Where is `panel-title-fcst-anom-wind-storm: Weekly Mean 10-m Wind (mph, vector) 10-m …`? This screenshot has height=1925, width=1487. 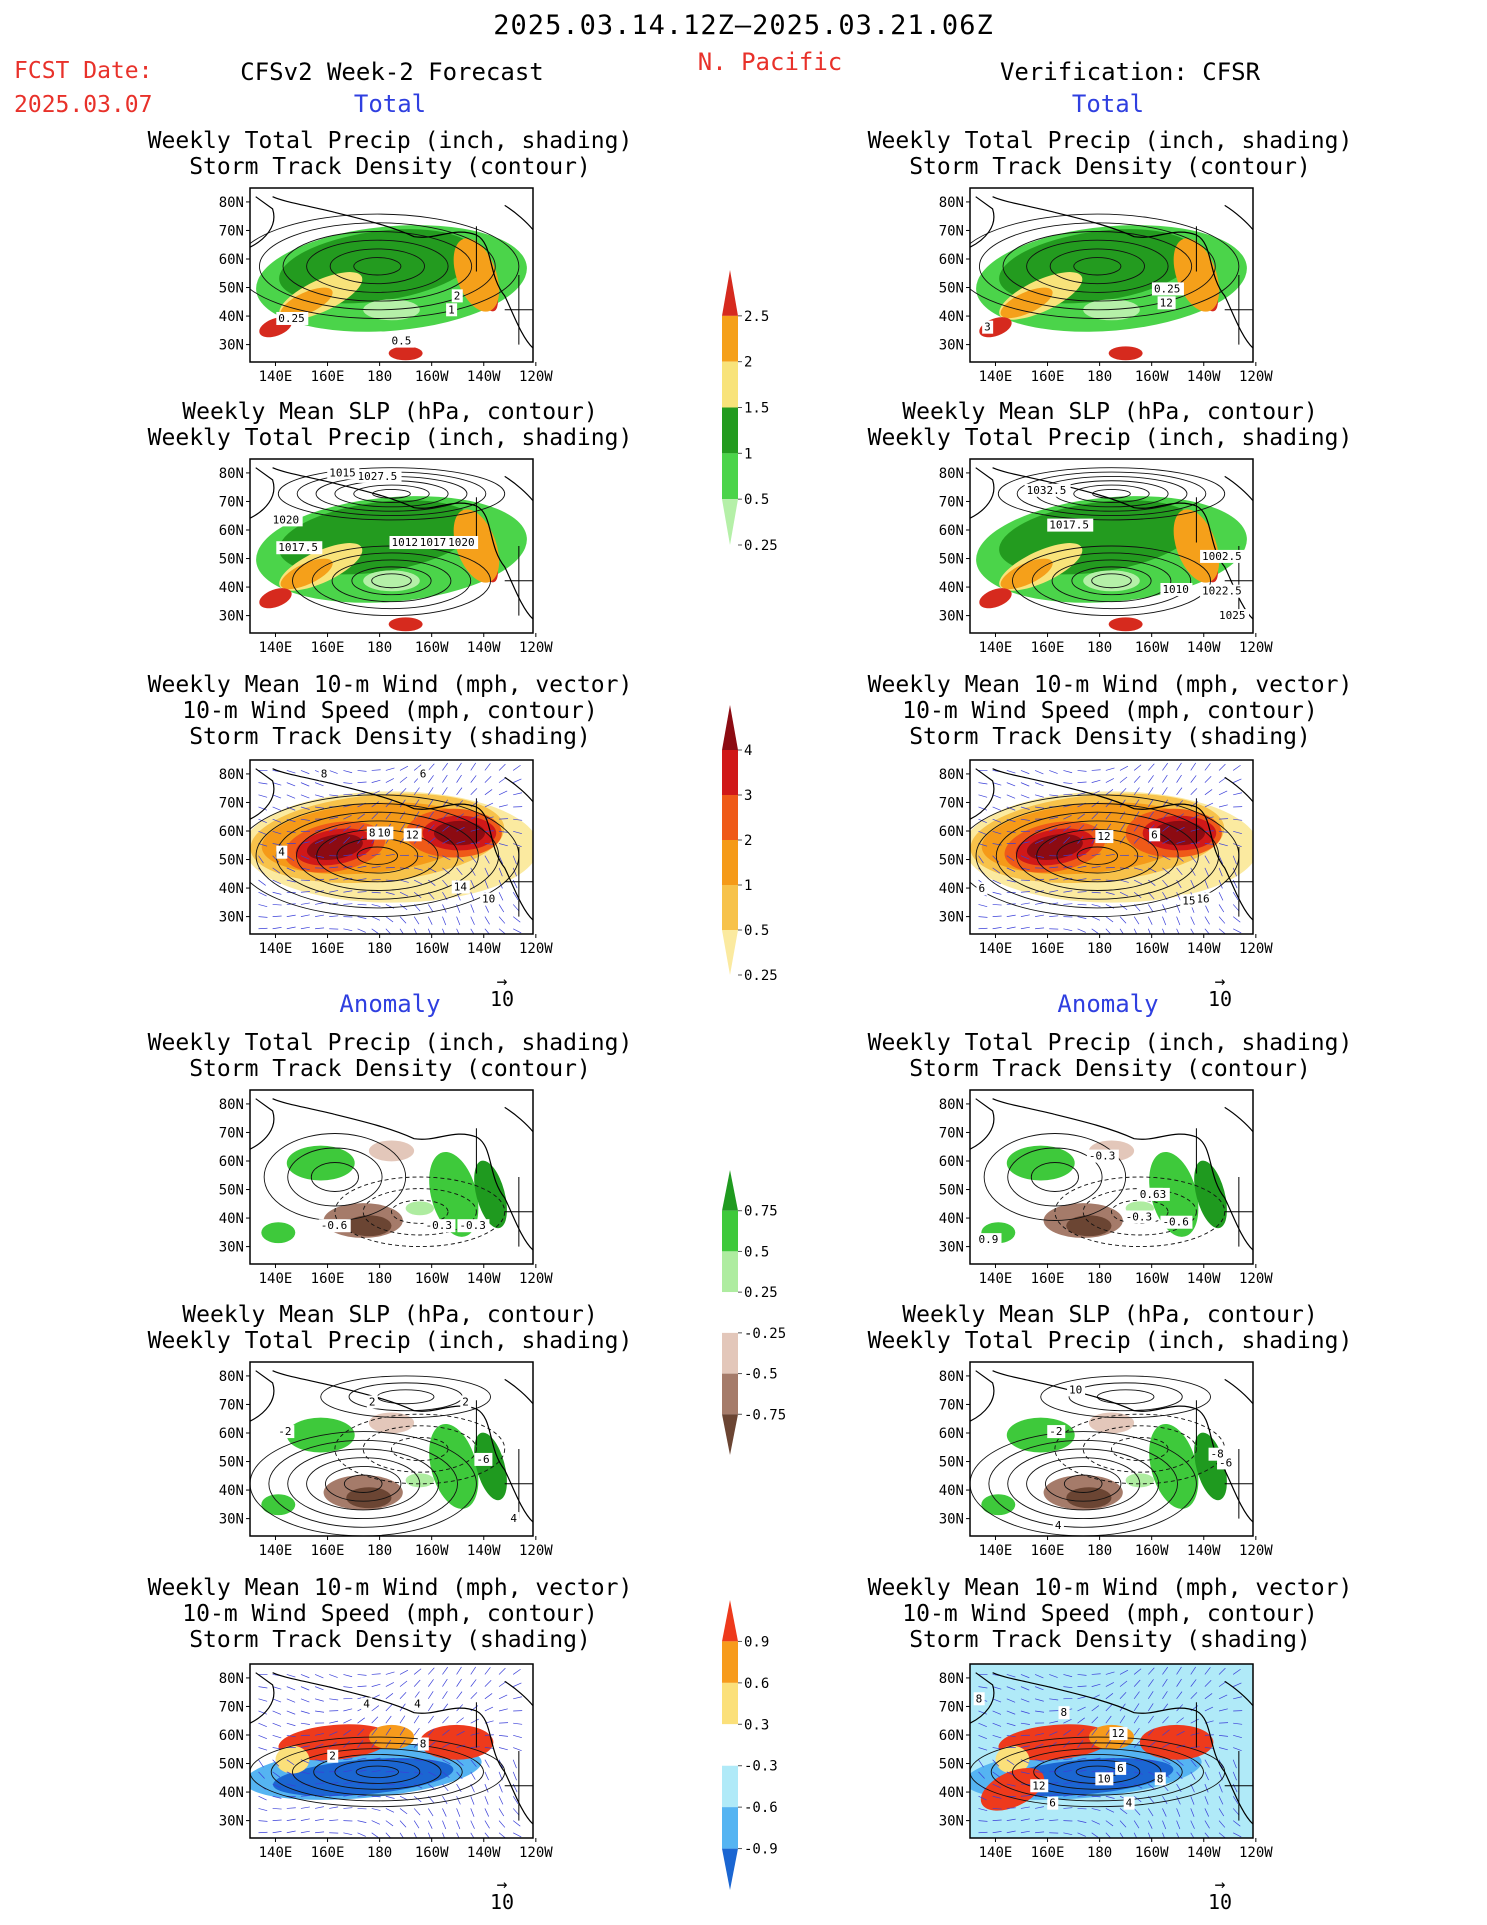 panel-title-fcst-anom-wind-storm: Weekly Mean 10-m Wind (mph, vector) 10-m … is located at coordinates (390, 1614).